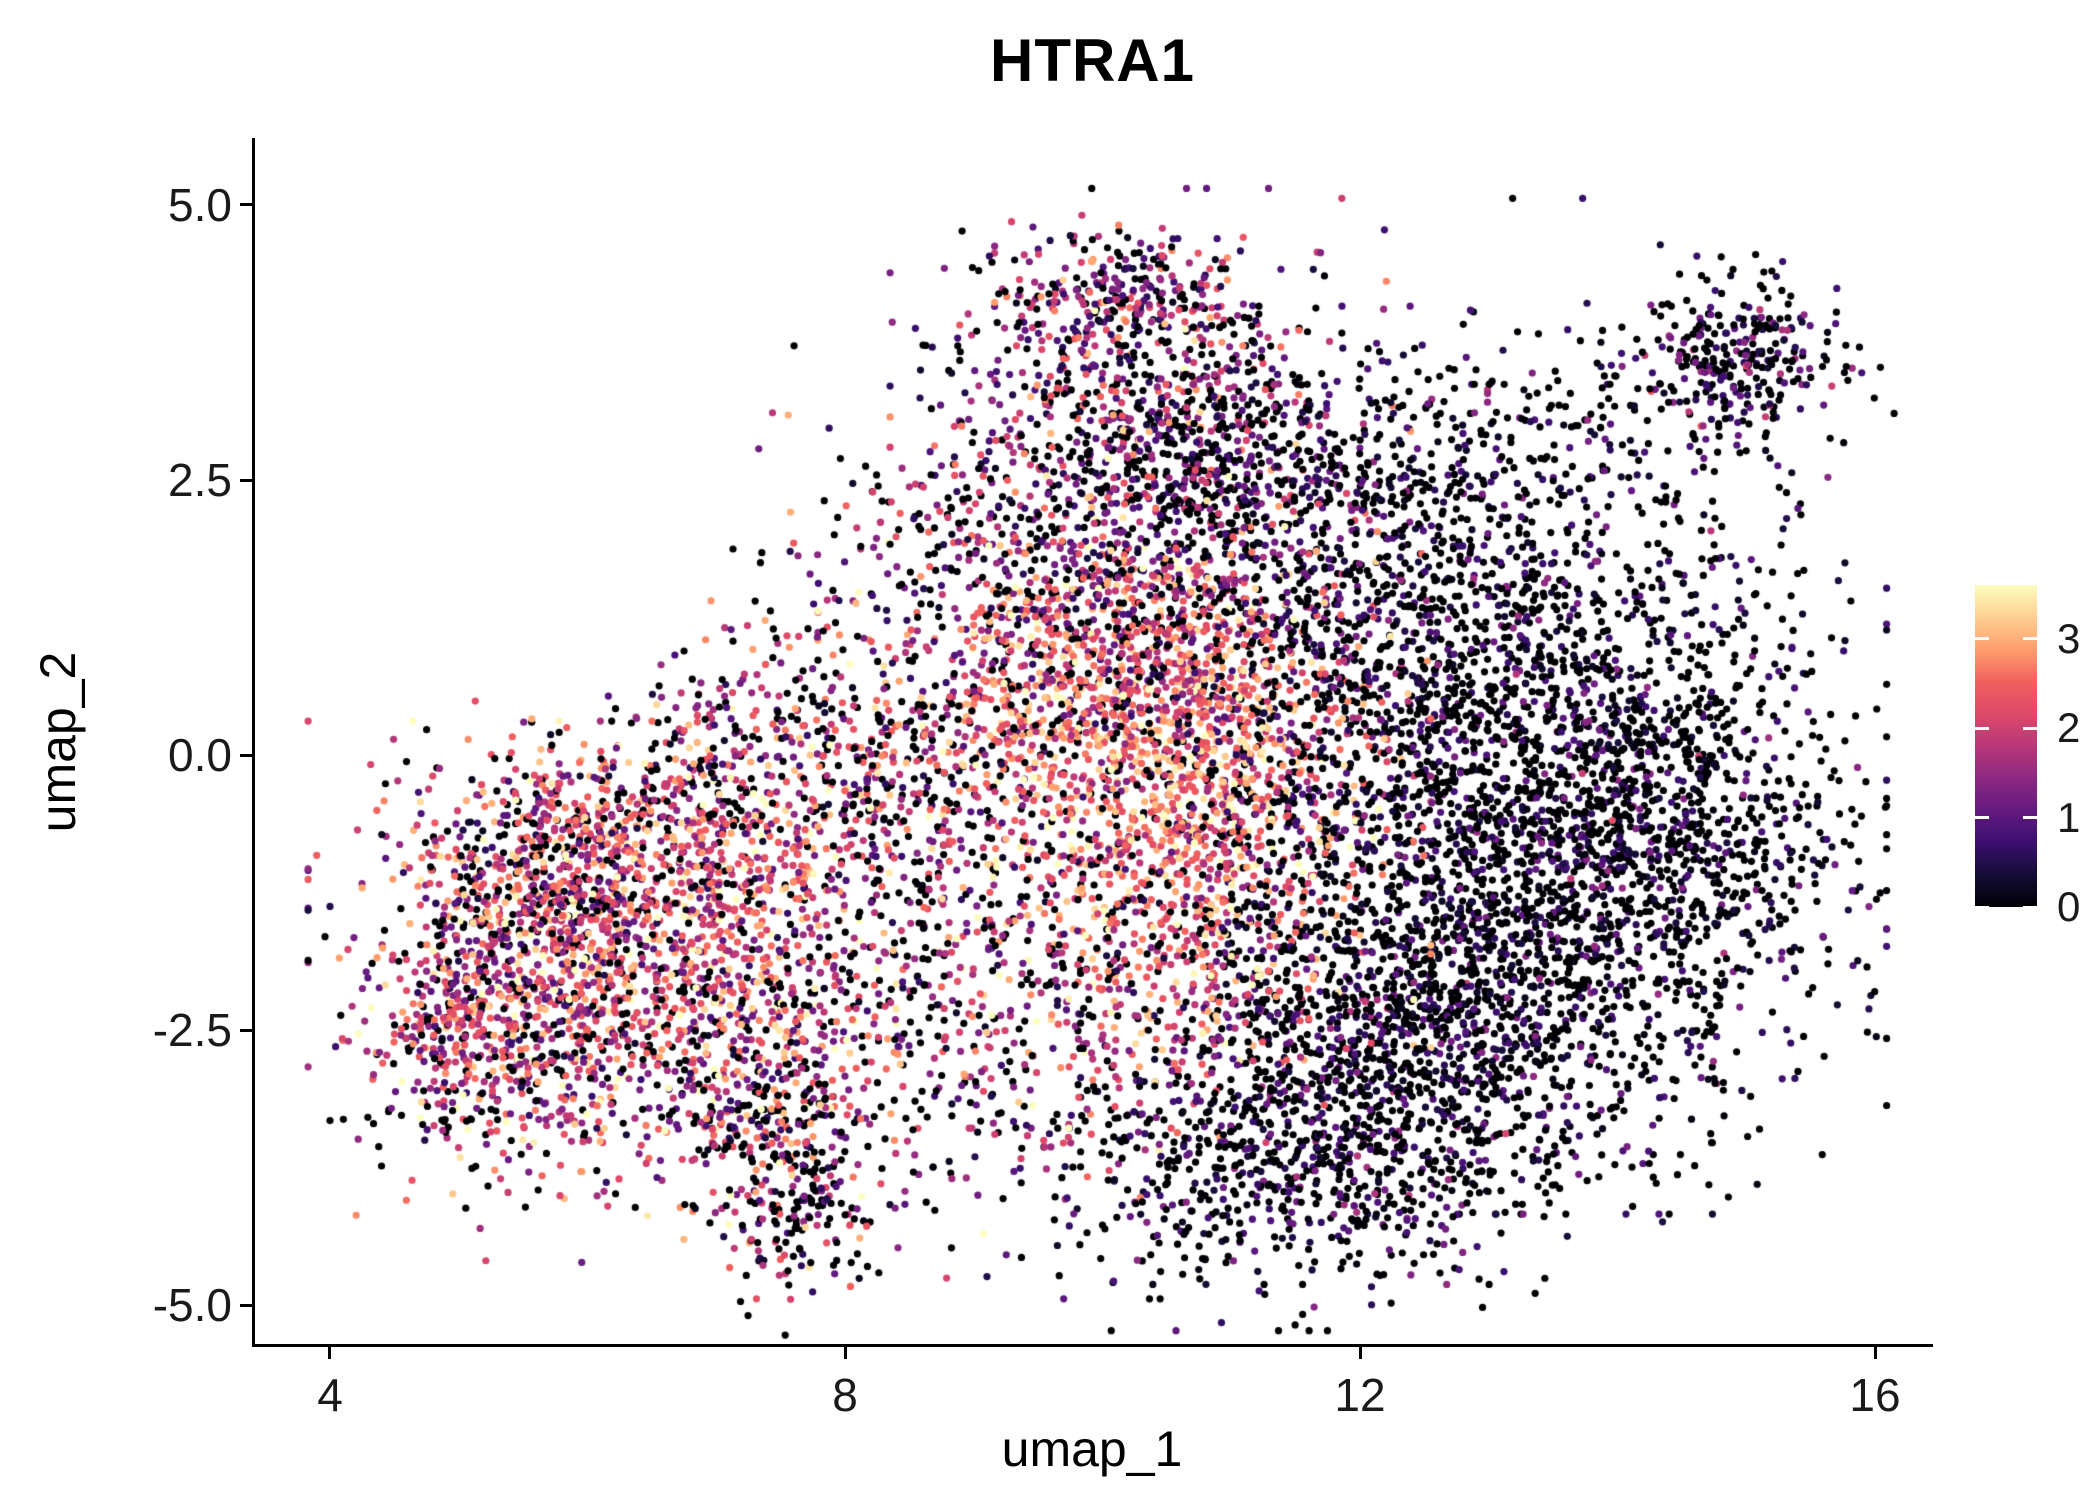 The height and width of the screenshot is (1500, 2100). I want to click on plot-title: HTRA1, so click(1092, 60).